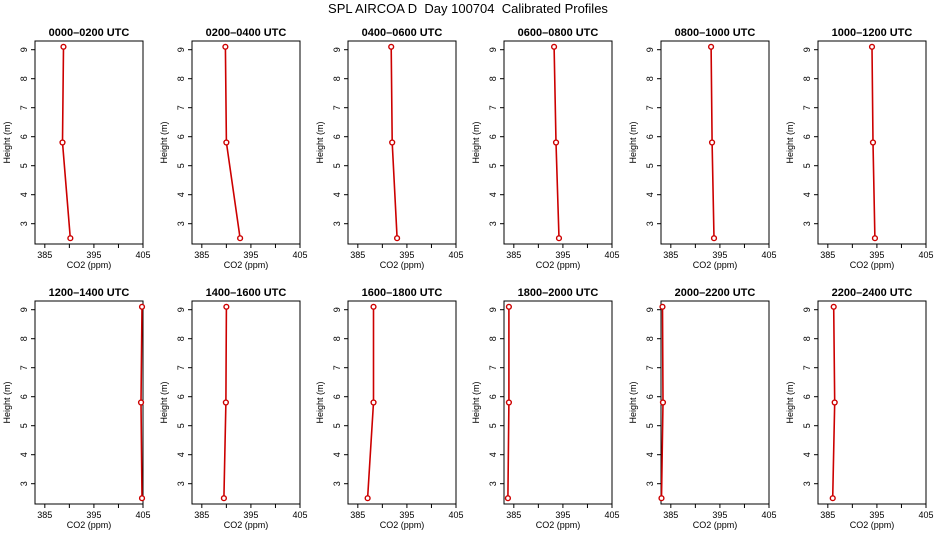  I want to click on panel-title: 0600–0800 UTC, so click(558, 33).